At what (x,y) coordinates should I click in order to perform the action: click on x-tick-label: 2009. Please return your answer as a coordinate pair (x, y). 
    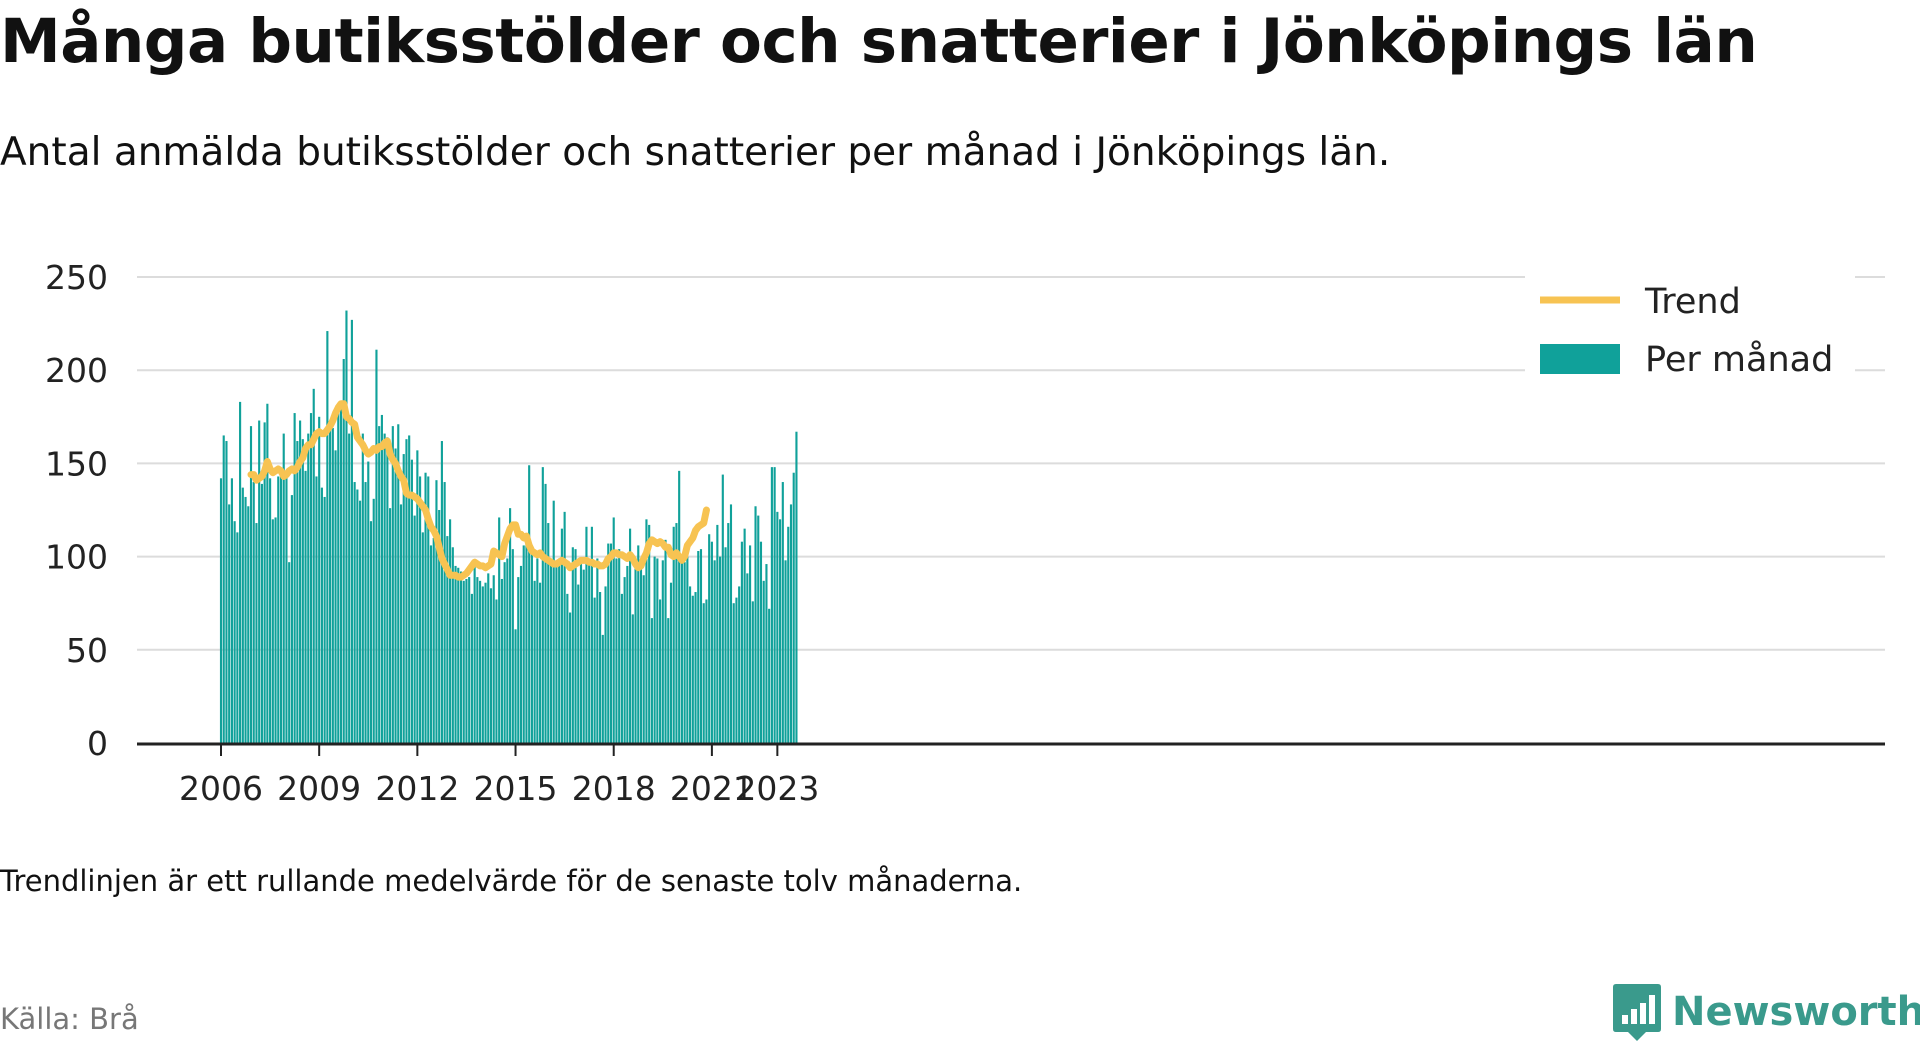
    Looking at the image, I should click on (319, 788).